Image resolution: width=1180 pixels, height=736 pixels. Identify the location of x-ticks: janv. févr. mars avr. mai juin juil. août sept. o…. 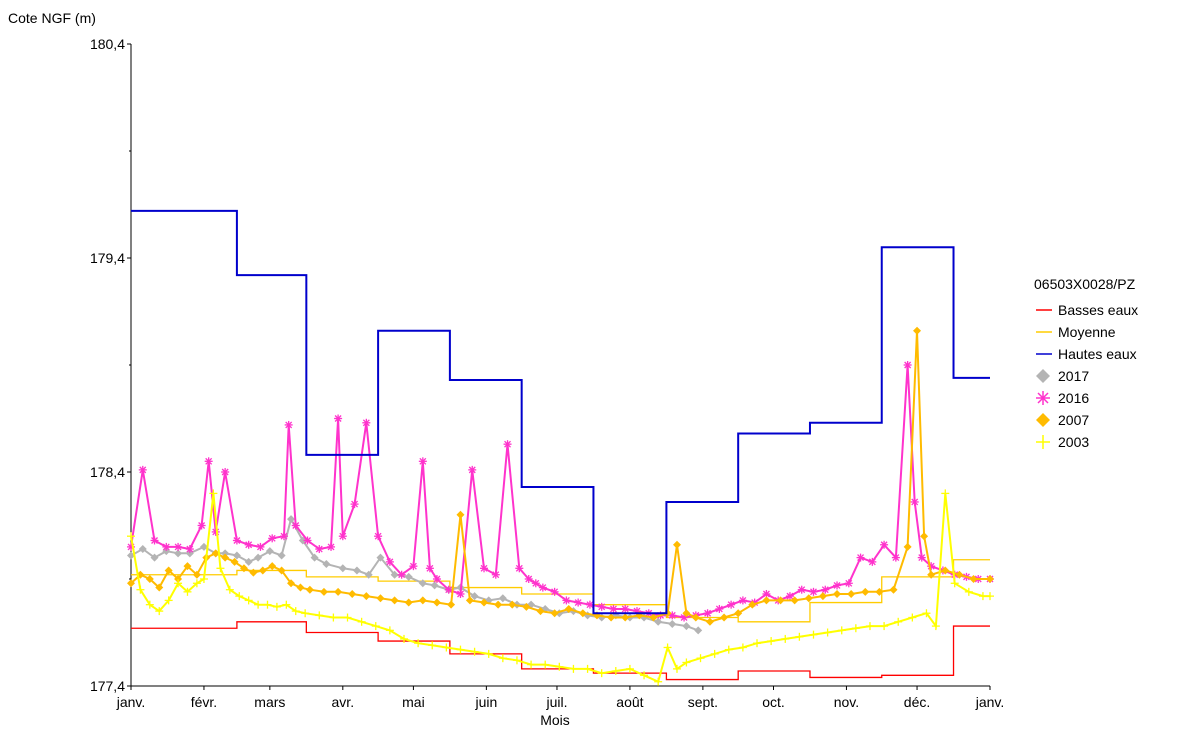
(560, 698).